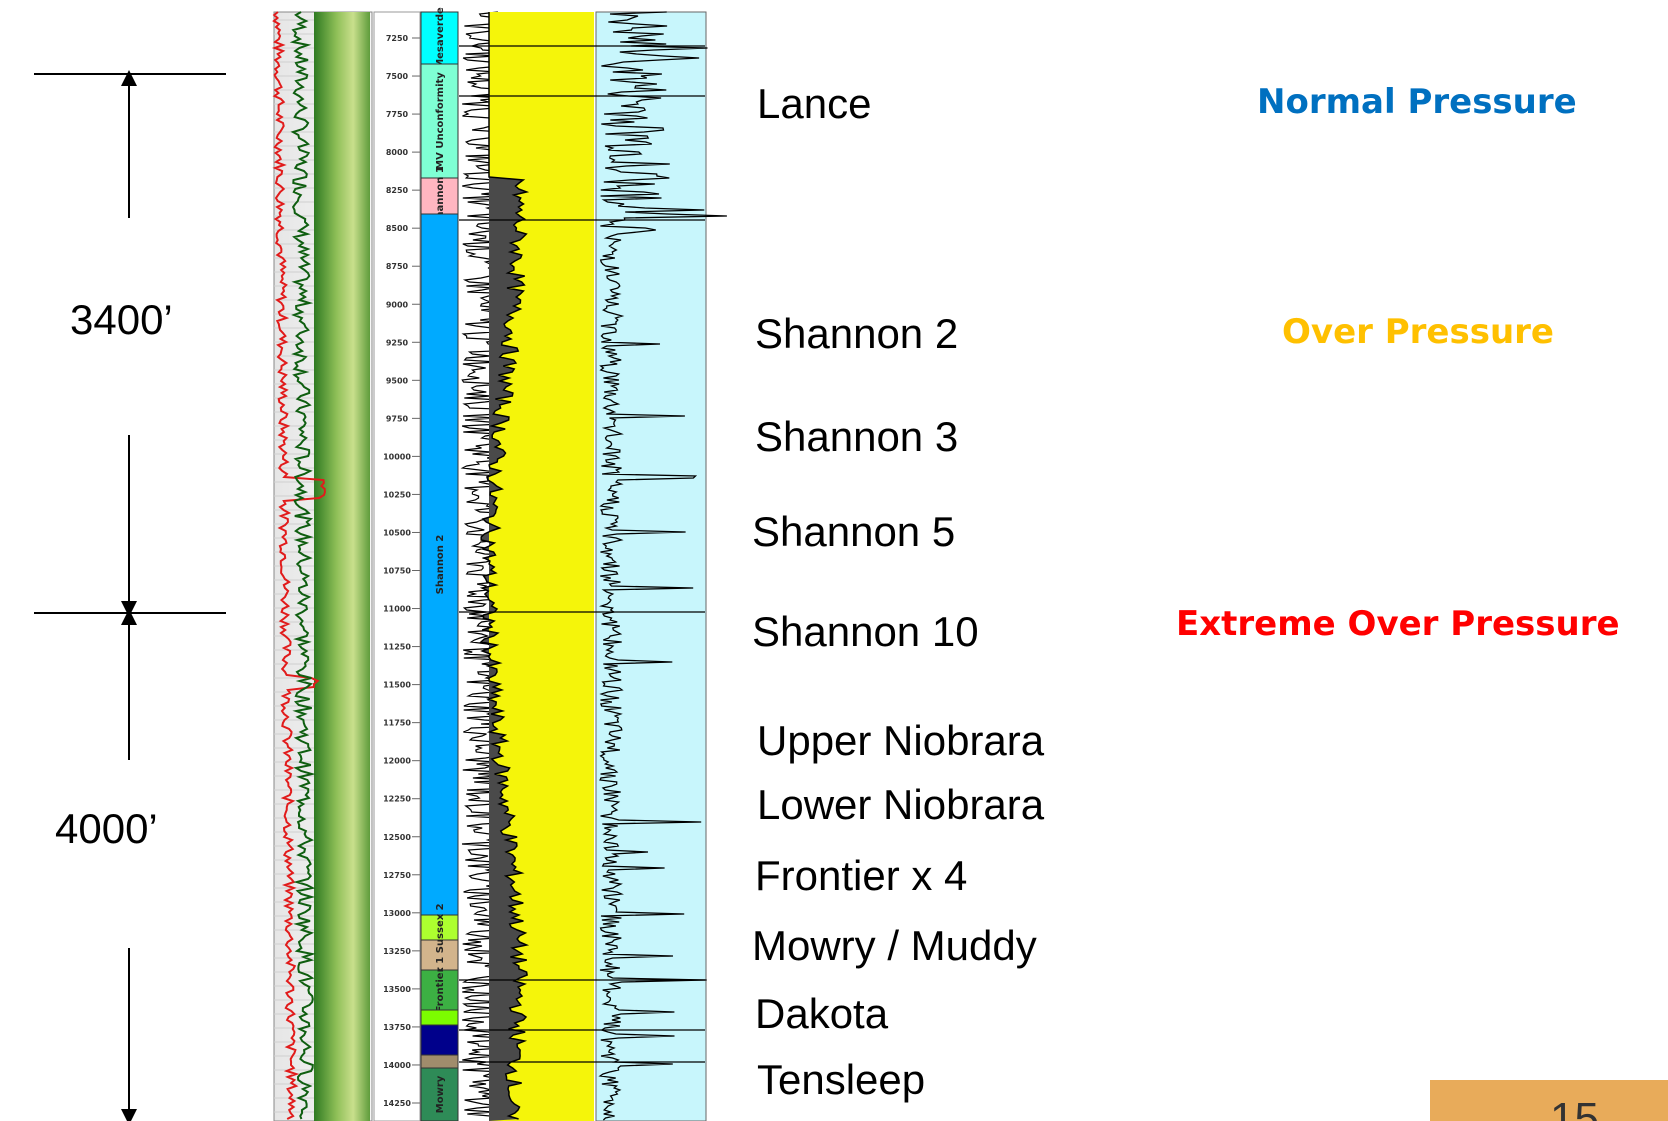  Describe the element at coordinates (342, 566) in the screenshot. I see `green-lithology-band` at that location.